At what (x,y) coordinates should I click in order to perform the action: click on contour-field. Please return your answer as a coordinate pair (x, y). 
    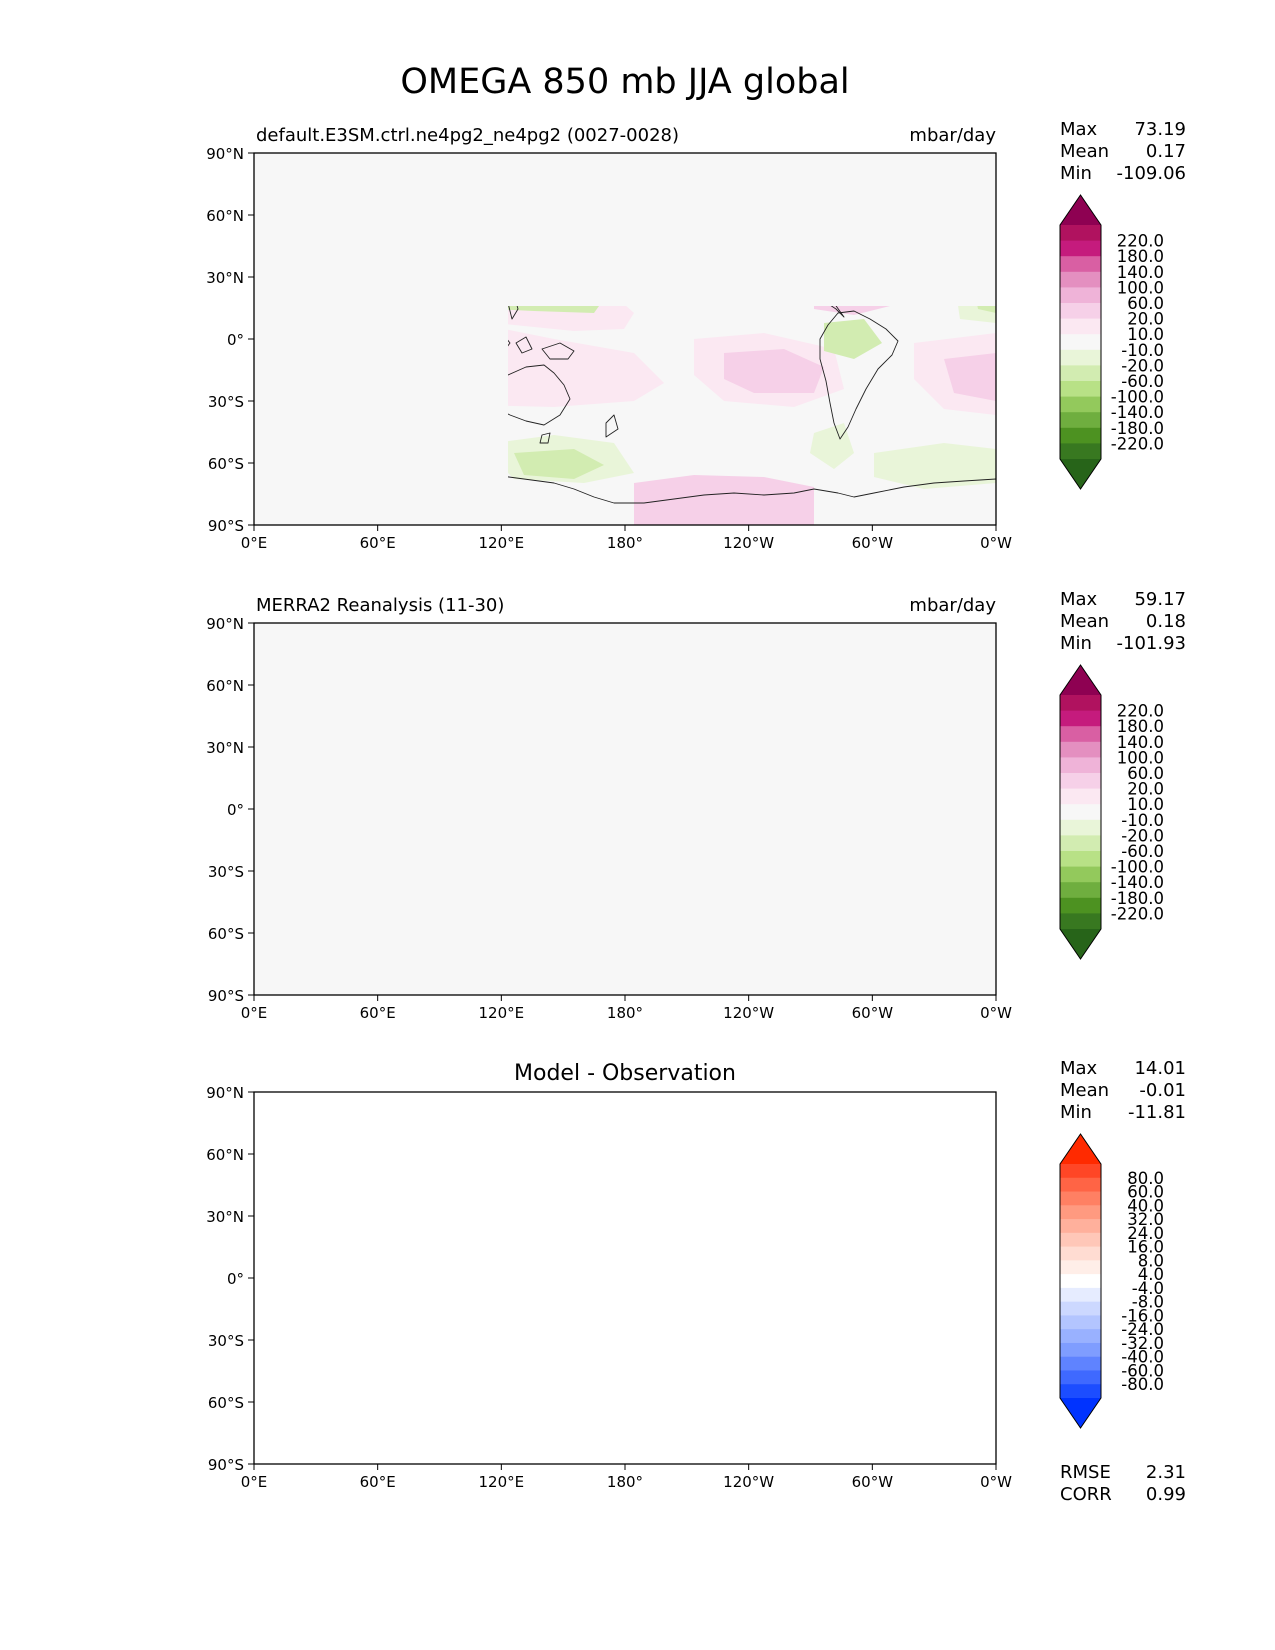
    Looking at the image, I should click on (752, 415).